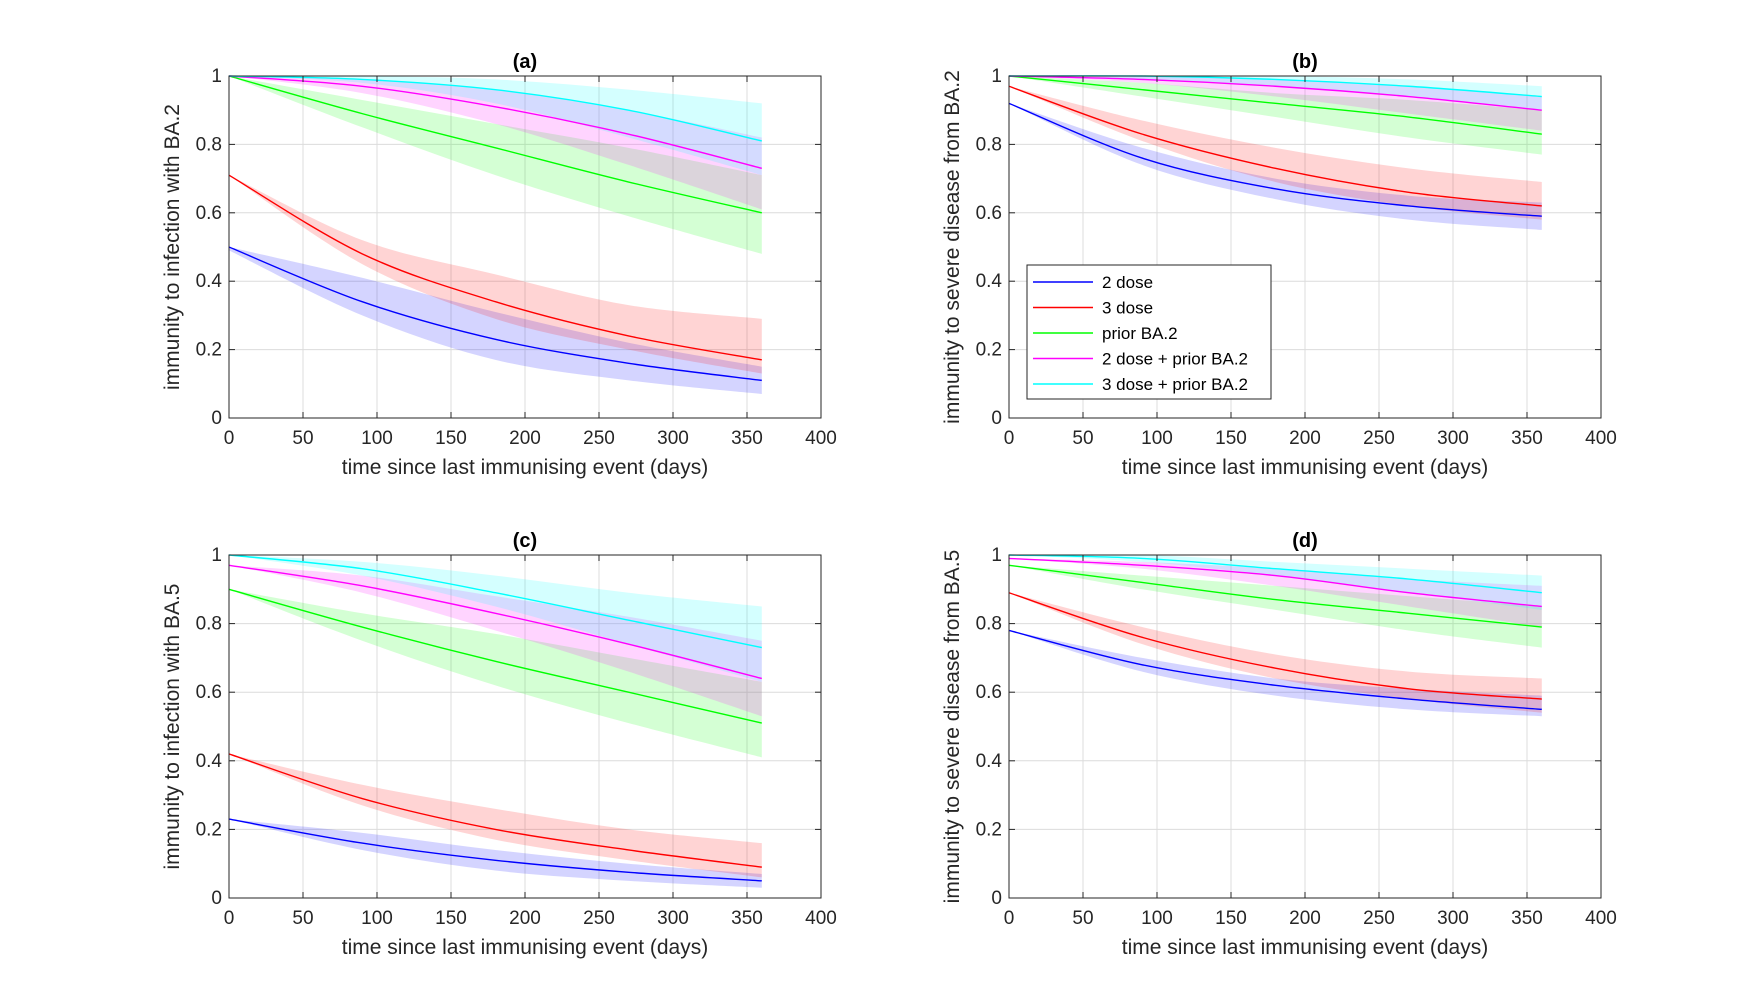  Describe the element at coordinates (1175, 359) in the screenshot. I see `legend-item: 2 dose + prior BA.2` at that location.